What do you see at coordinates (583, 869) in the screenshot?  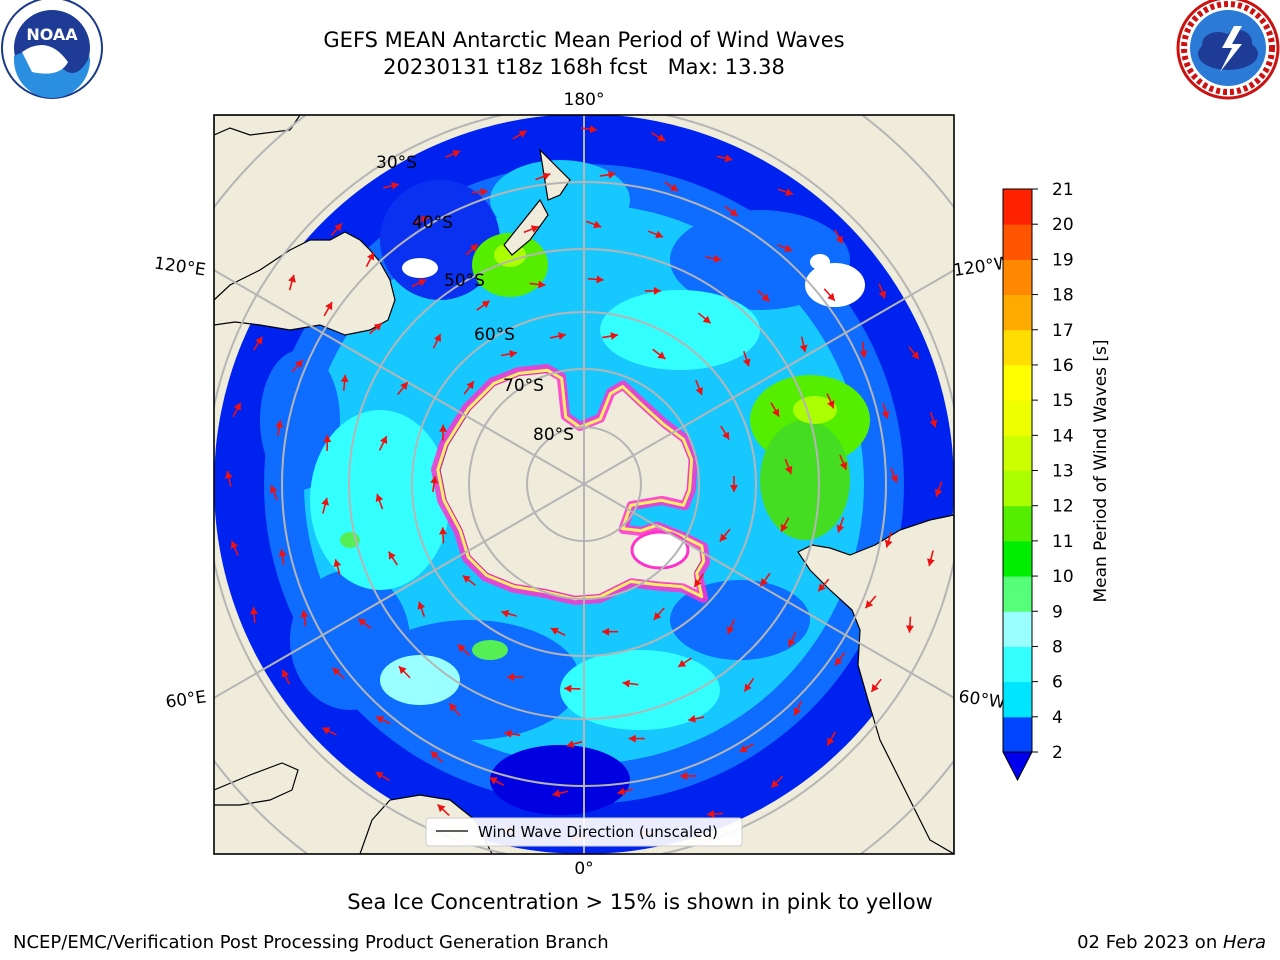 I see `lon-label-bottom: 0°` at bounding box center [583, 869].